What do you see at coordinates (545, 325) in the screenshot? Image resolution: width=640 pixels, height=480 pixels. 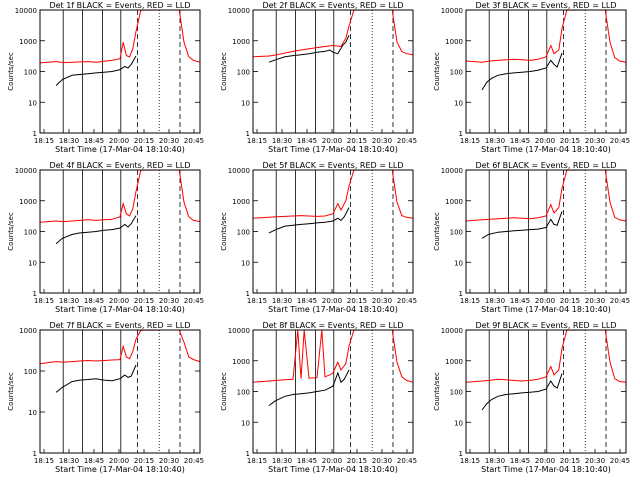 I see `chart-title: Det 9f BLACK = Events, RED = LLD` at bounding box center [545, 325].